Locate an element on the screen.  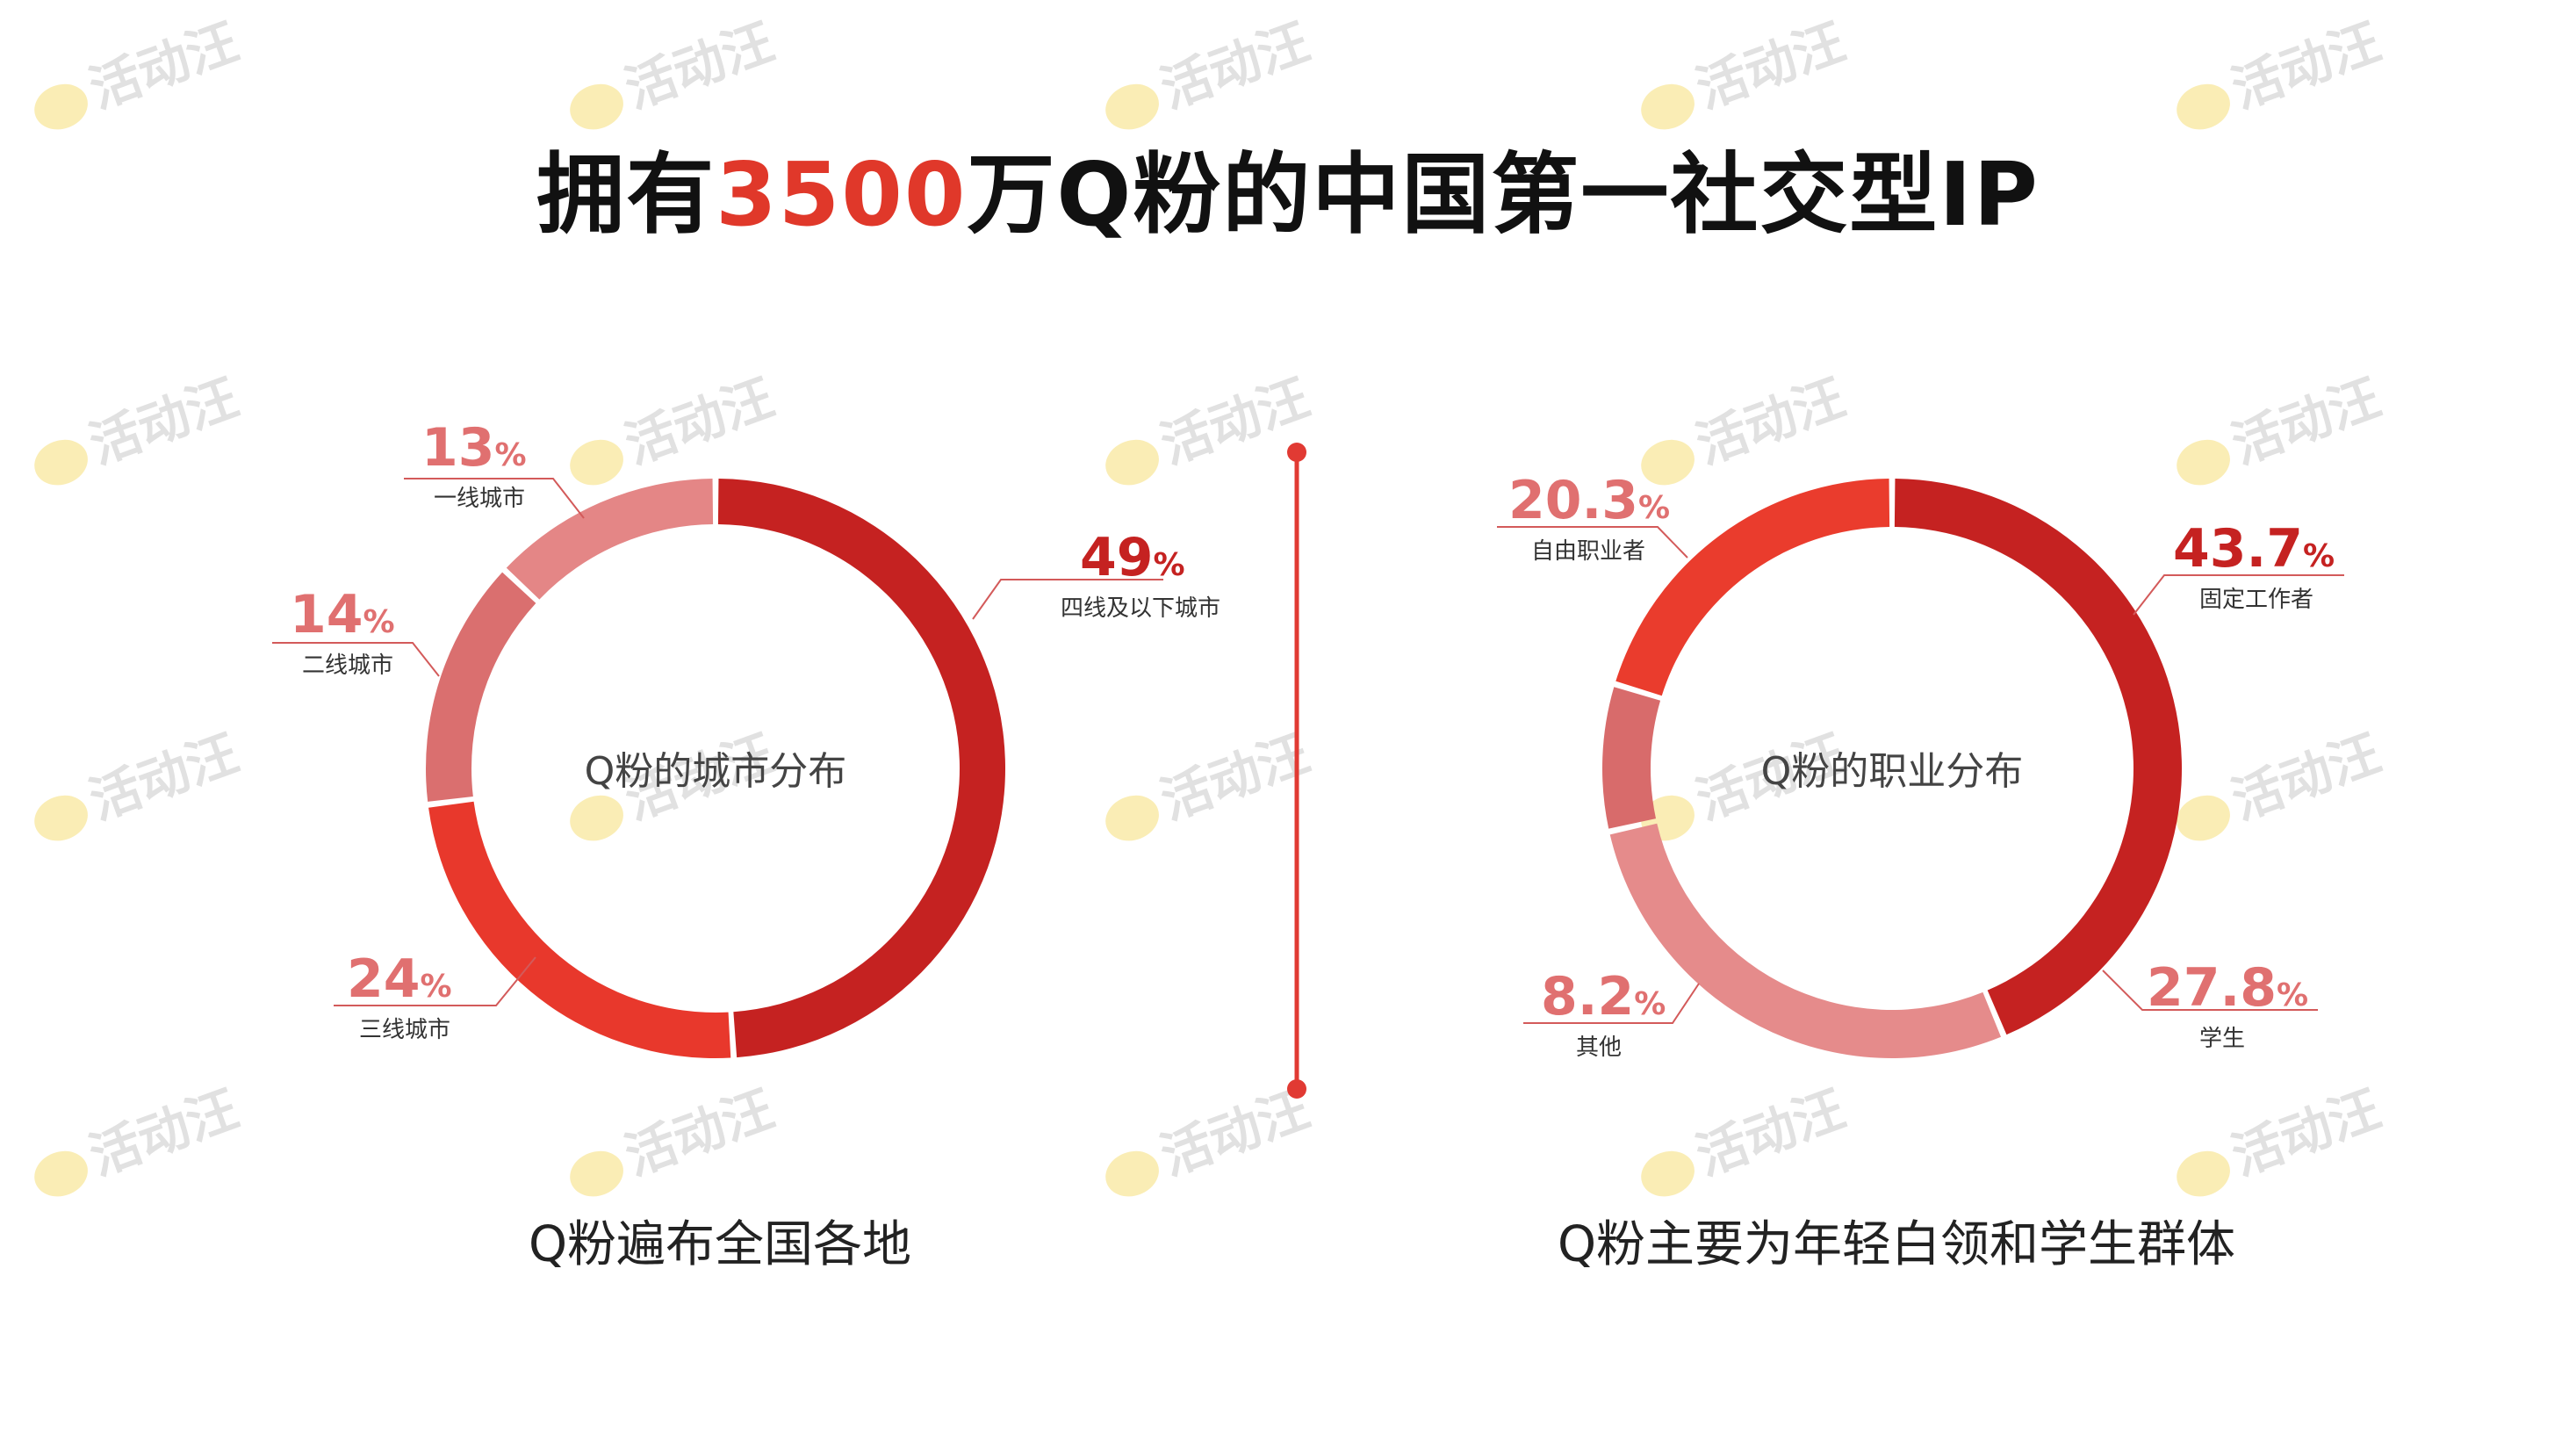
slice-value-label: 49% is located at coordinates (1132, 557).